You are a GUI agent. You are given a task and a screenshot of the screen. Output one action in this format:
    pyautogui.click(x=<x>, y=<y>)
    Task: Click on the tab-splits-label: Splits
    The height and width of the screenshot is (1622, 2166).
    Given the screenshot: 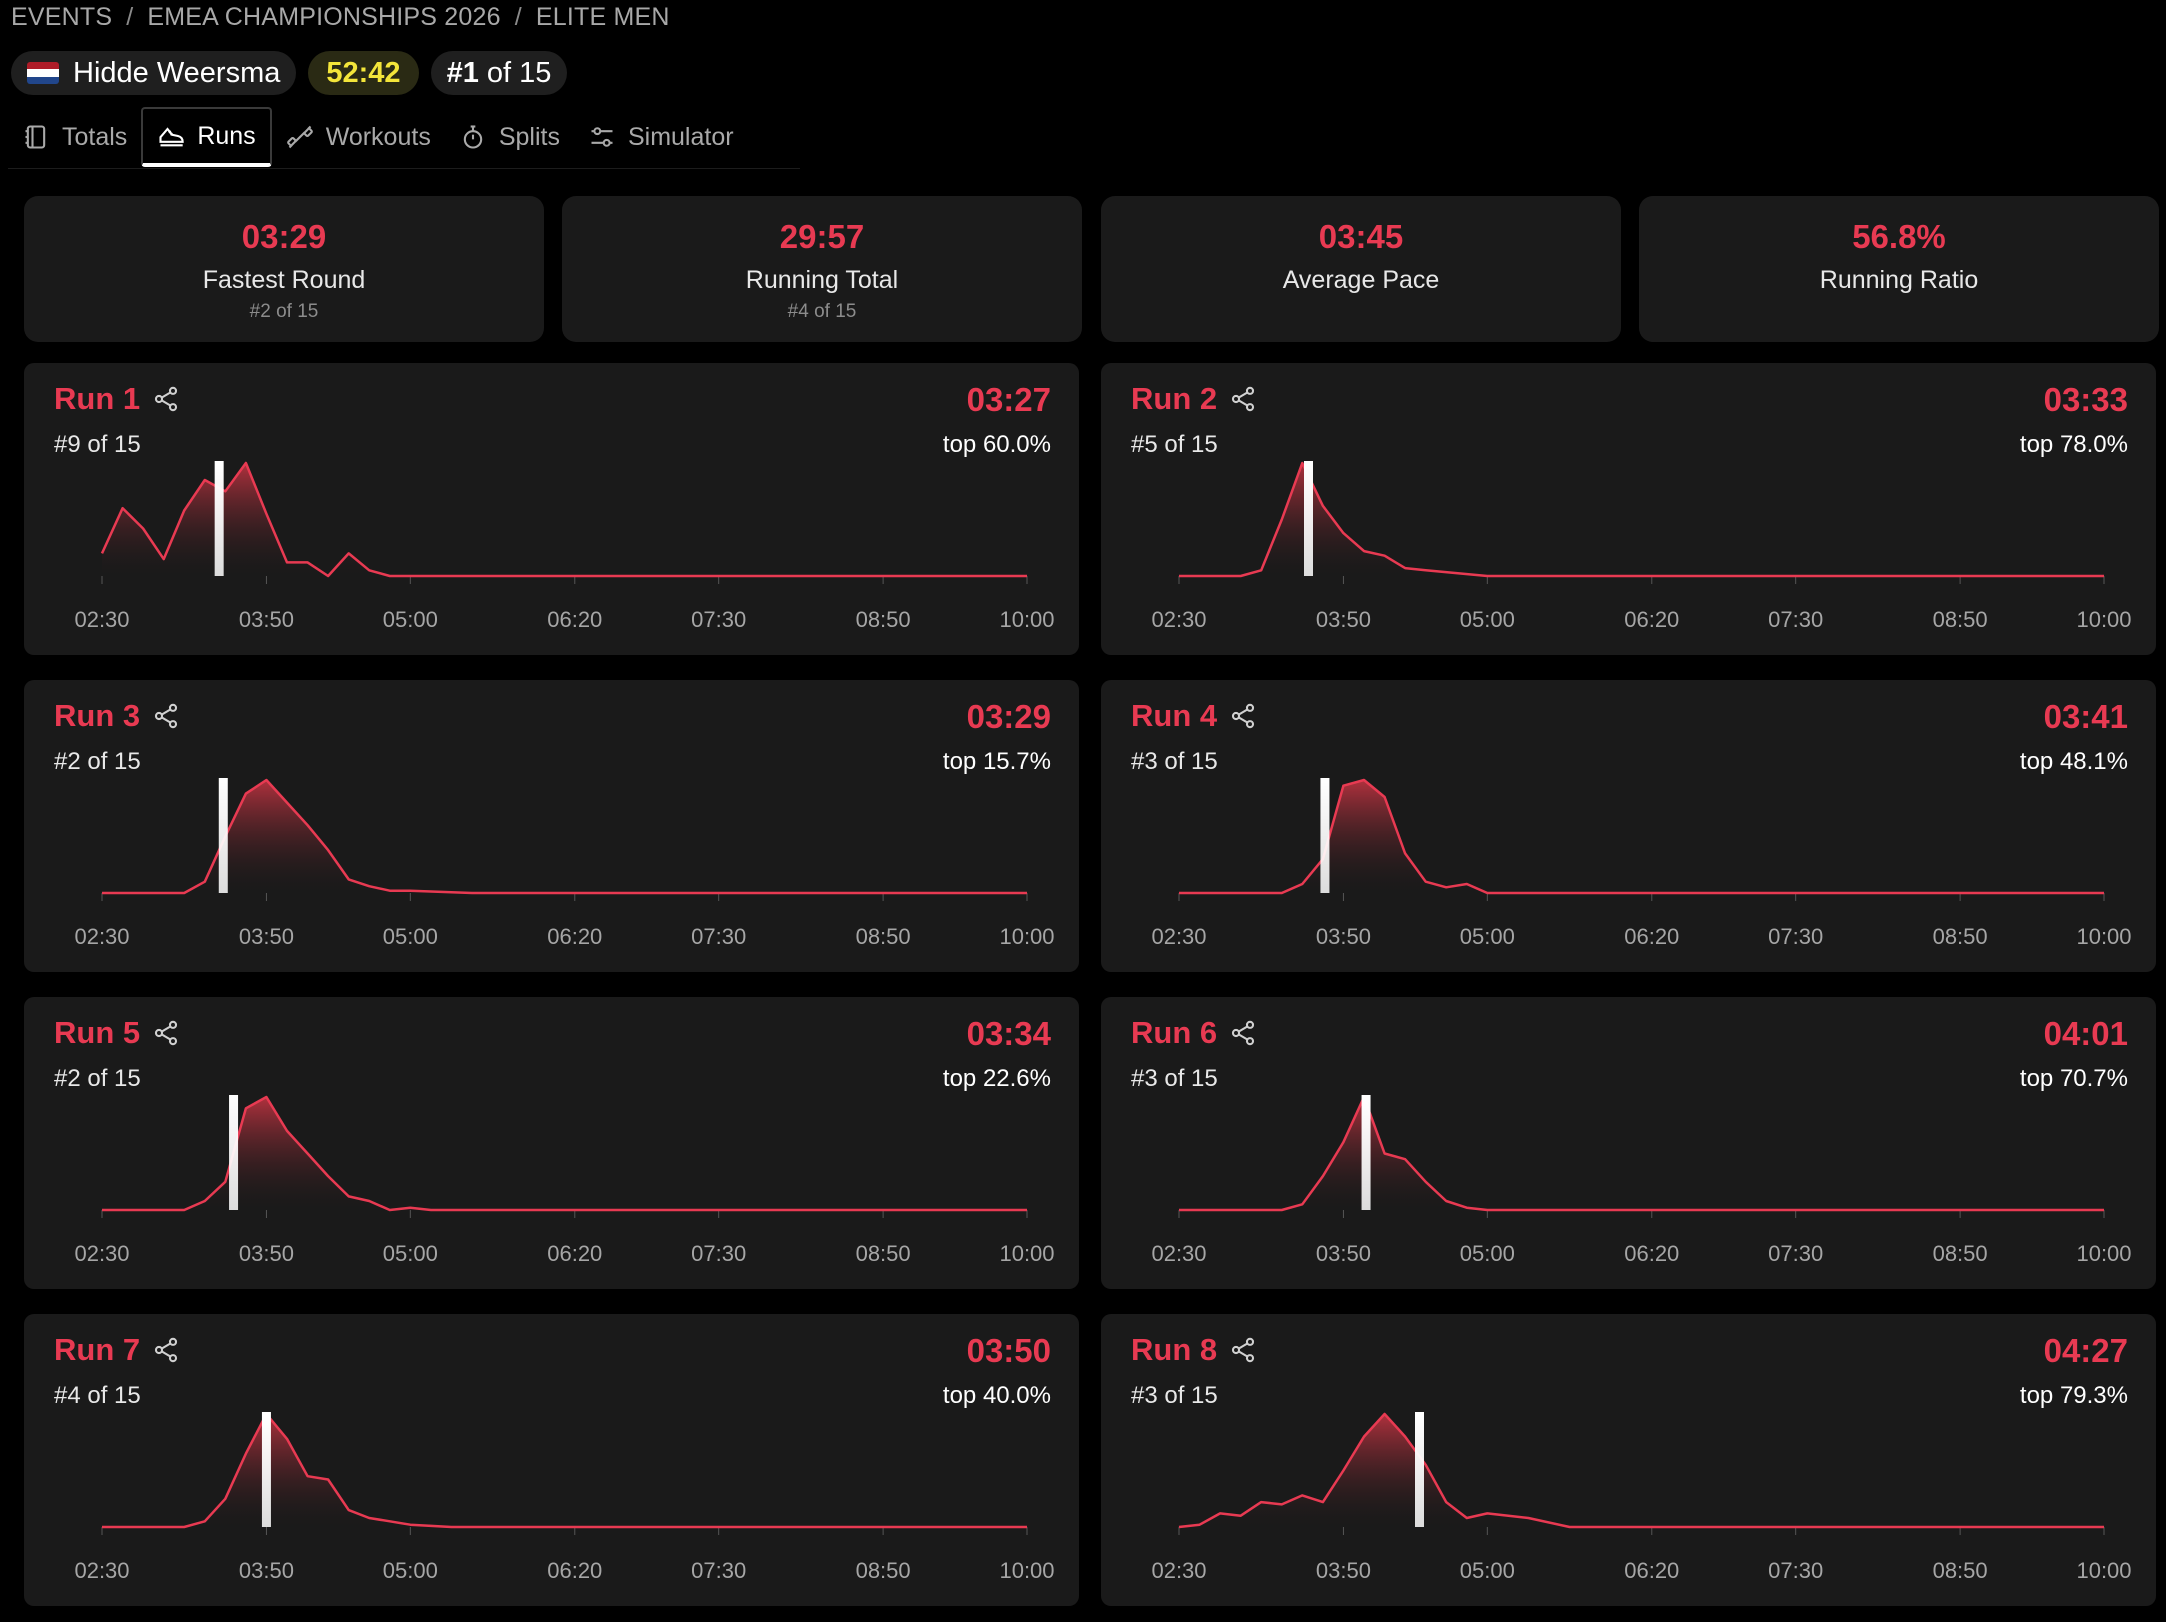 What is the action you would take?
    pyautogui.click(x=529, y=136)
    